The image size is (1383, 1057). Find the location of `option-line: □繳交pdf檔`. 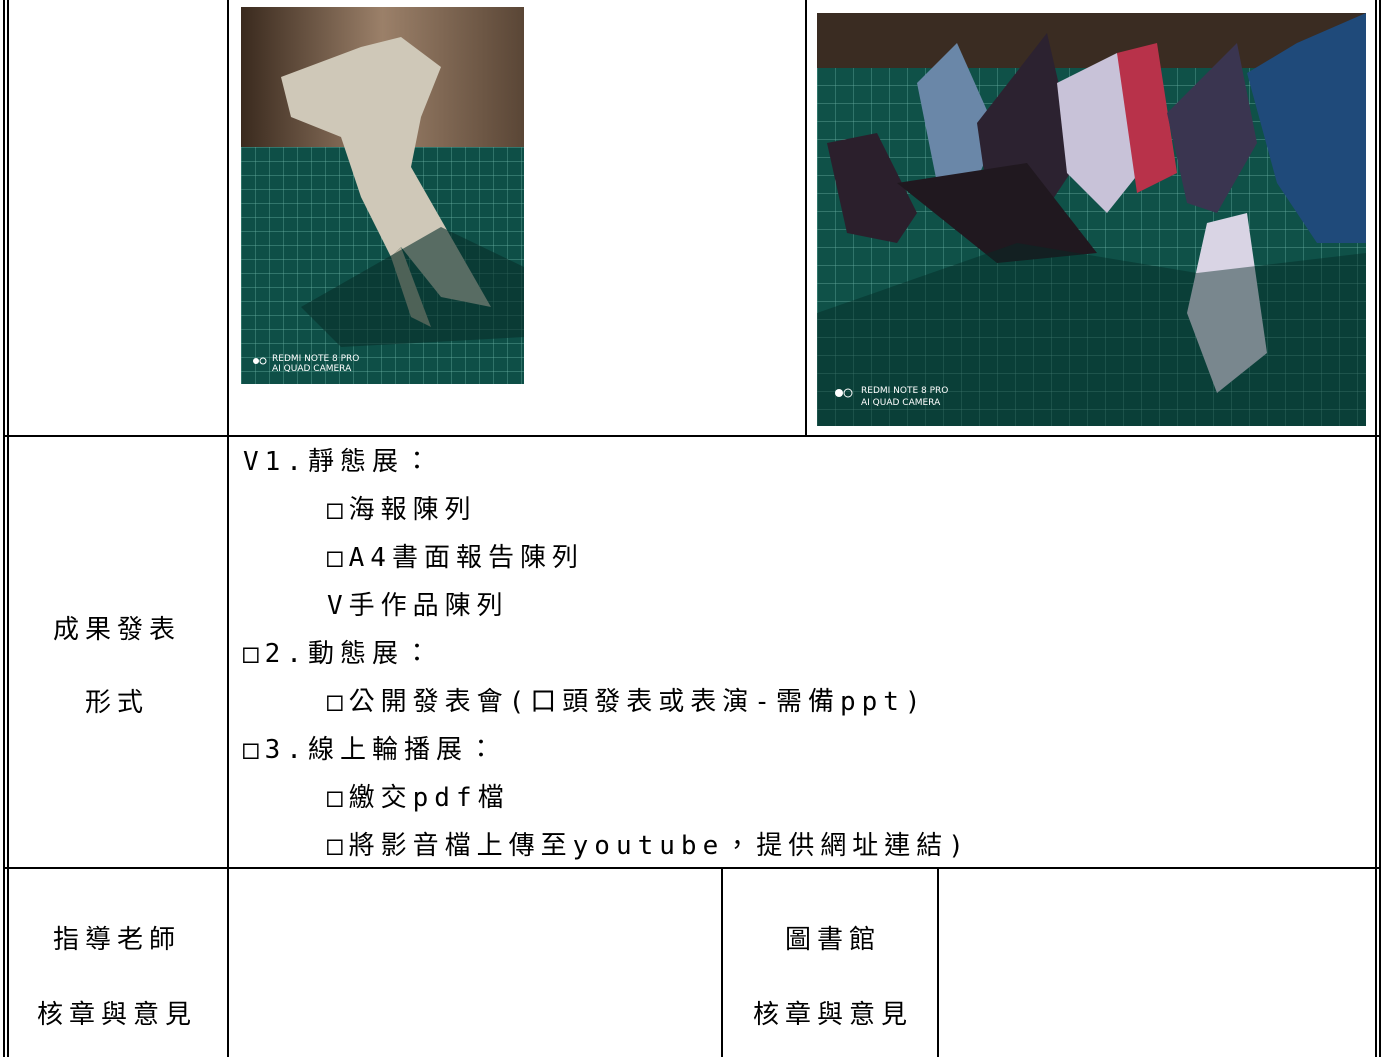

option-line: □繳交pdf檔 is located at coordinates (418, 798).